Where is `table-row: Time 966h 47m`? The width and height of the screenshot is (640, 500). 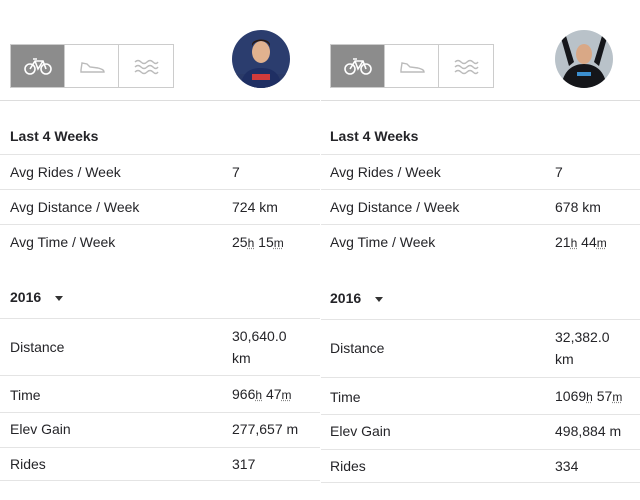
table-row: Time 966h 47m is located at coordinates (160, 393).